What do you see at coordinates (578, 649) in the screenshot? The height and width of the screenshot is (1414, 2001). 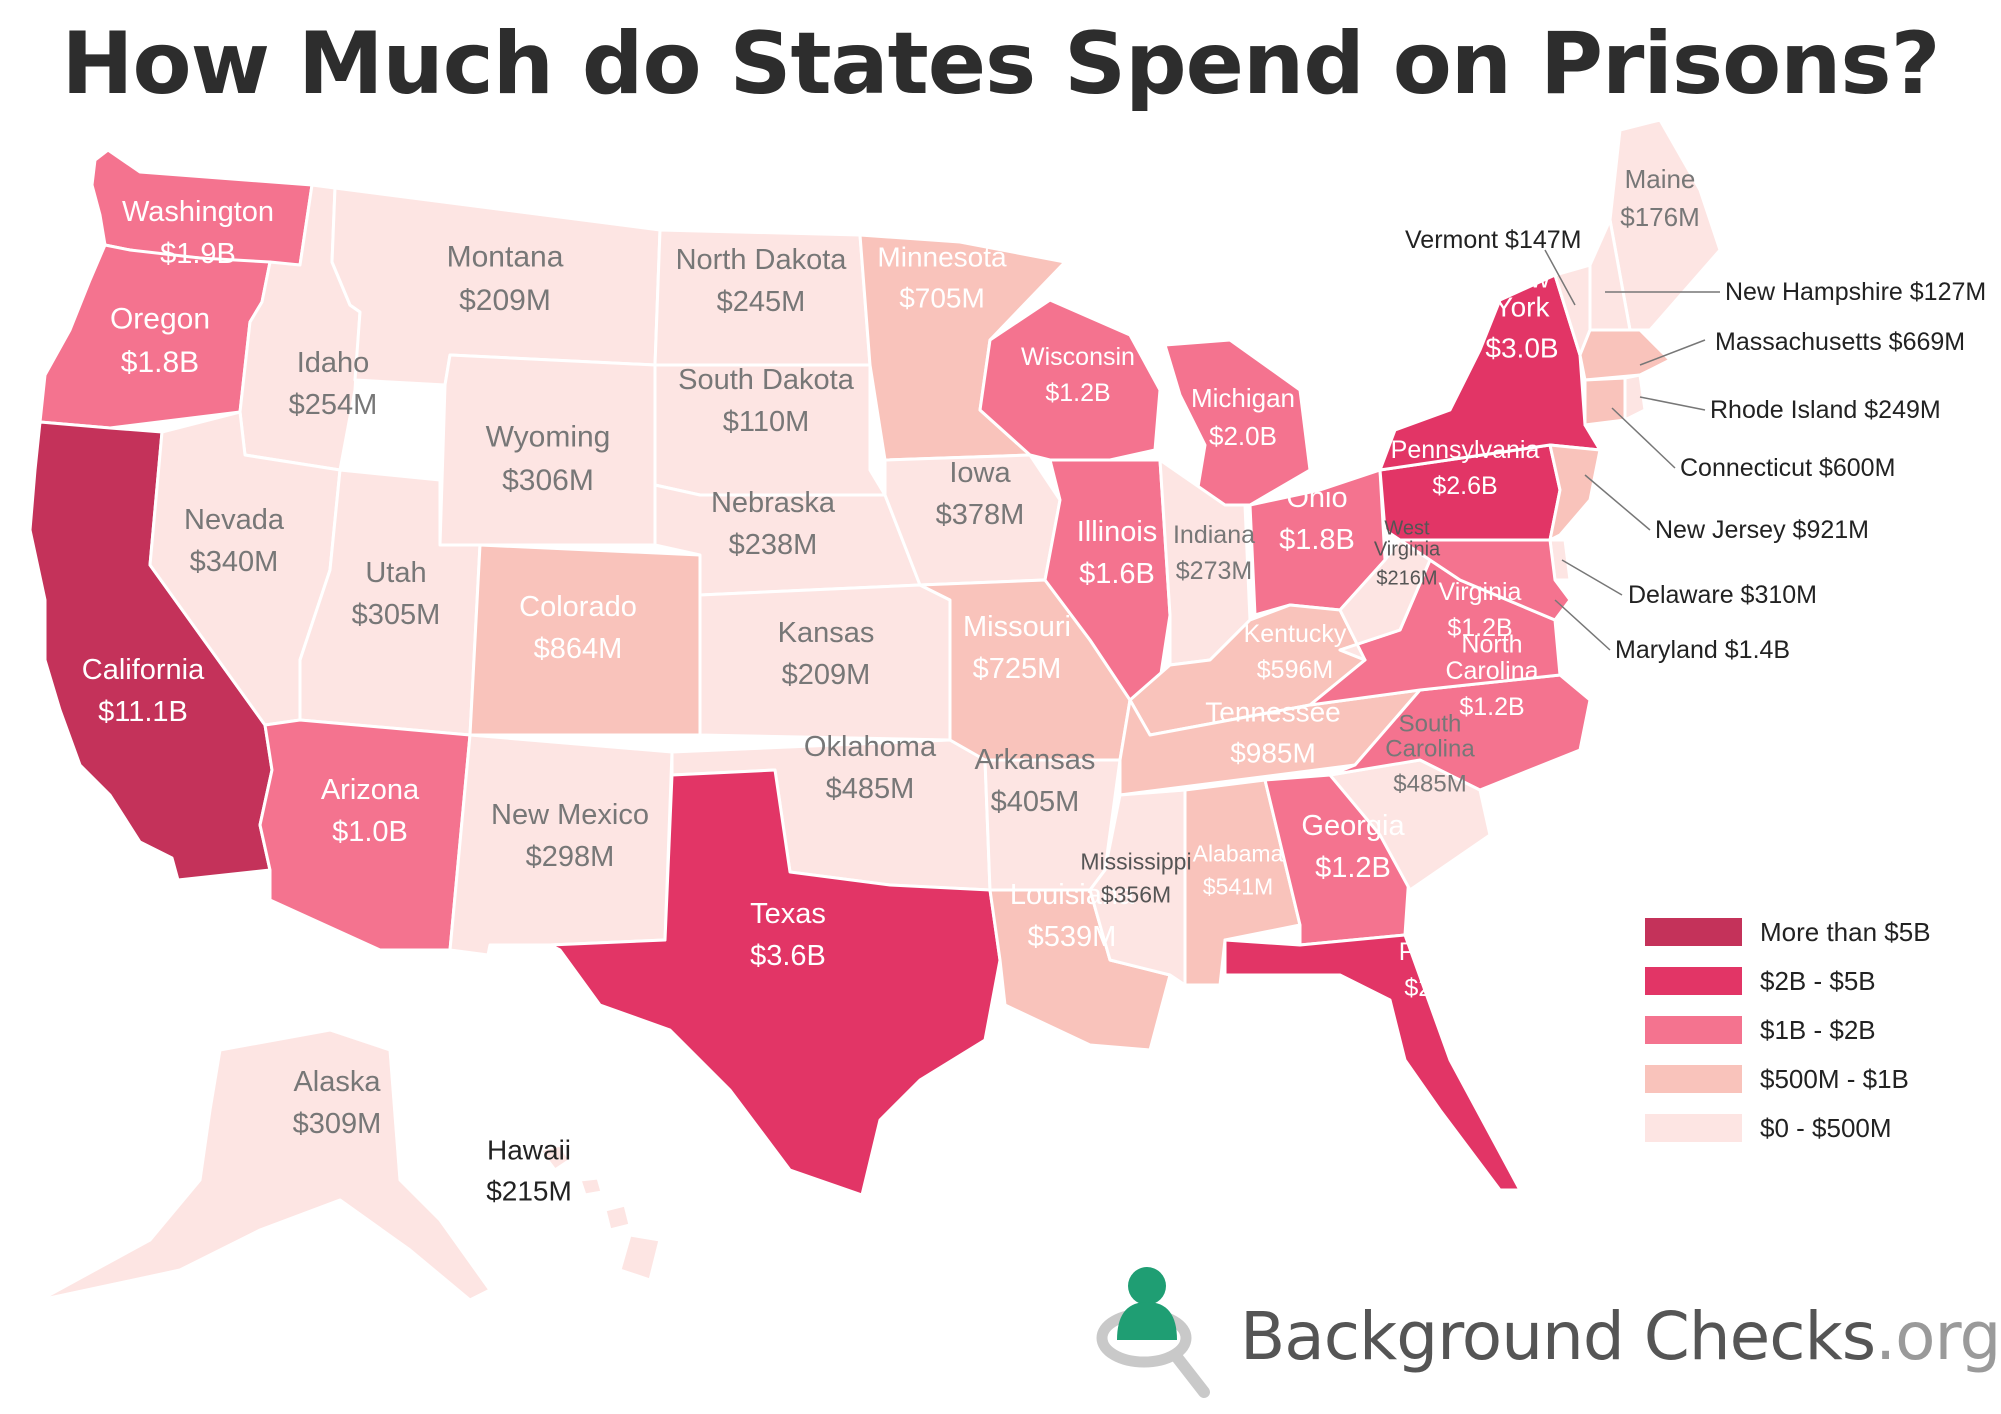 I see `state-value: $864M` at bounding box center [578, 649].